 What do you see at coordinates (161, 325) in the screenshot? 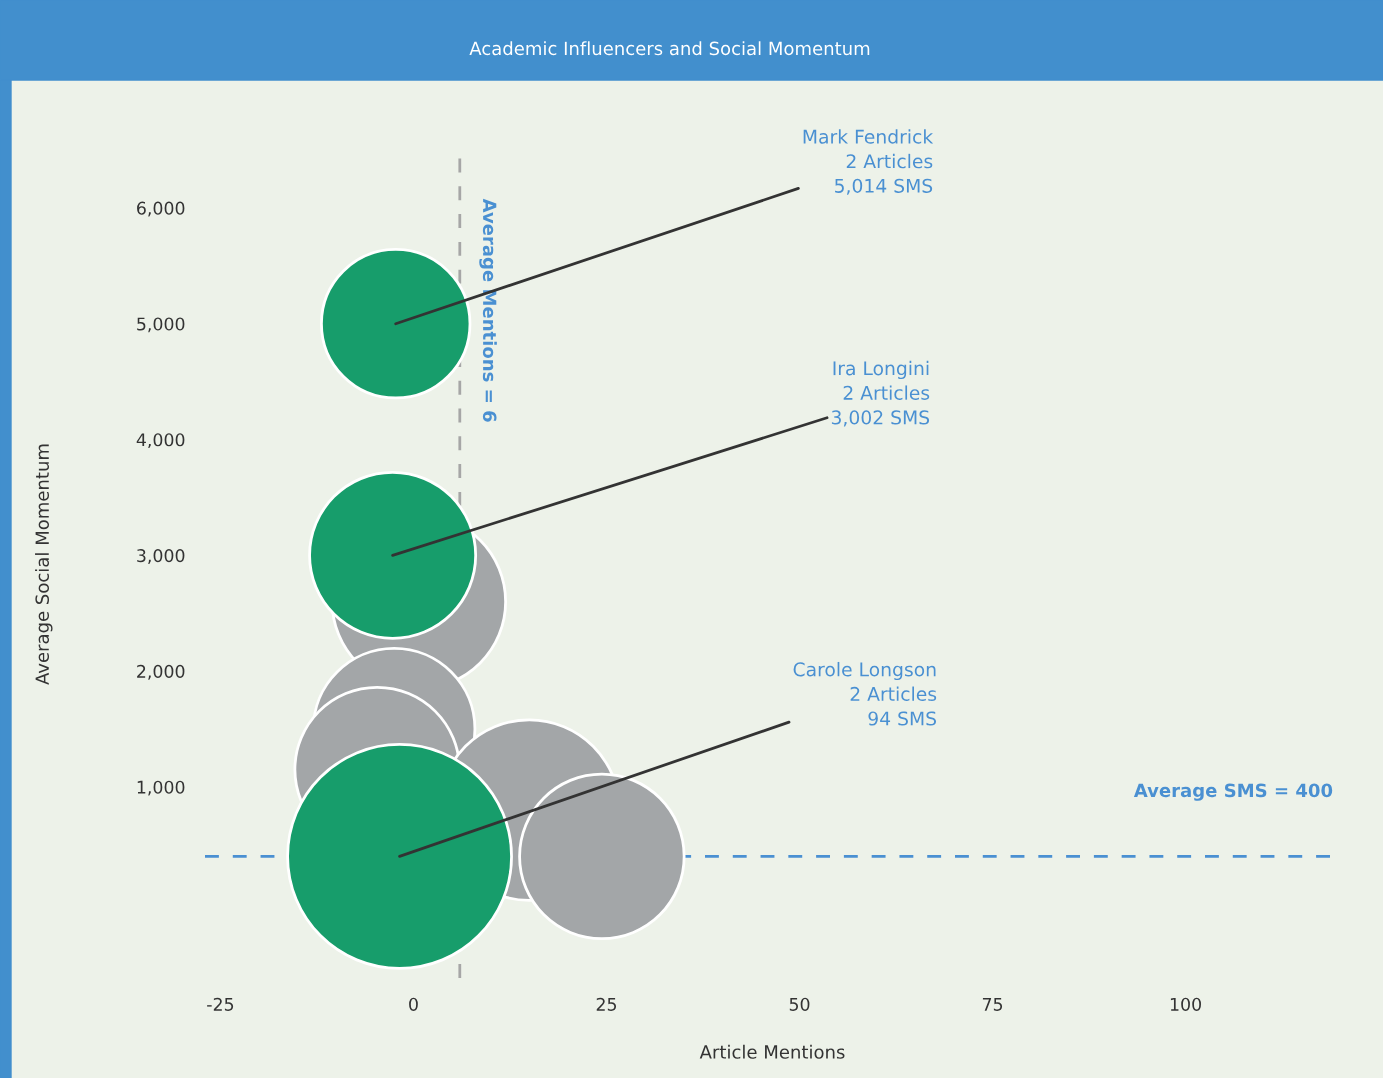
I see `y-tick-label: 5,000` at bounding box center [161, 325].